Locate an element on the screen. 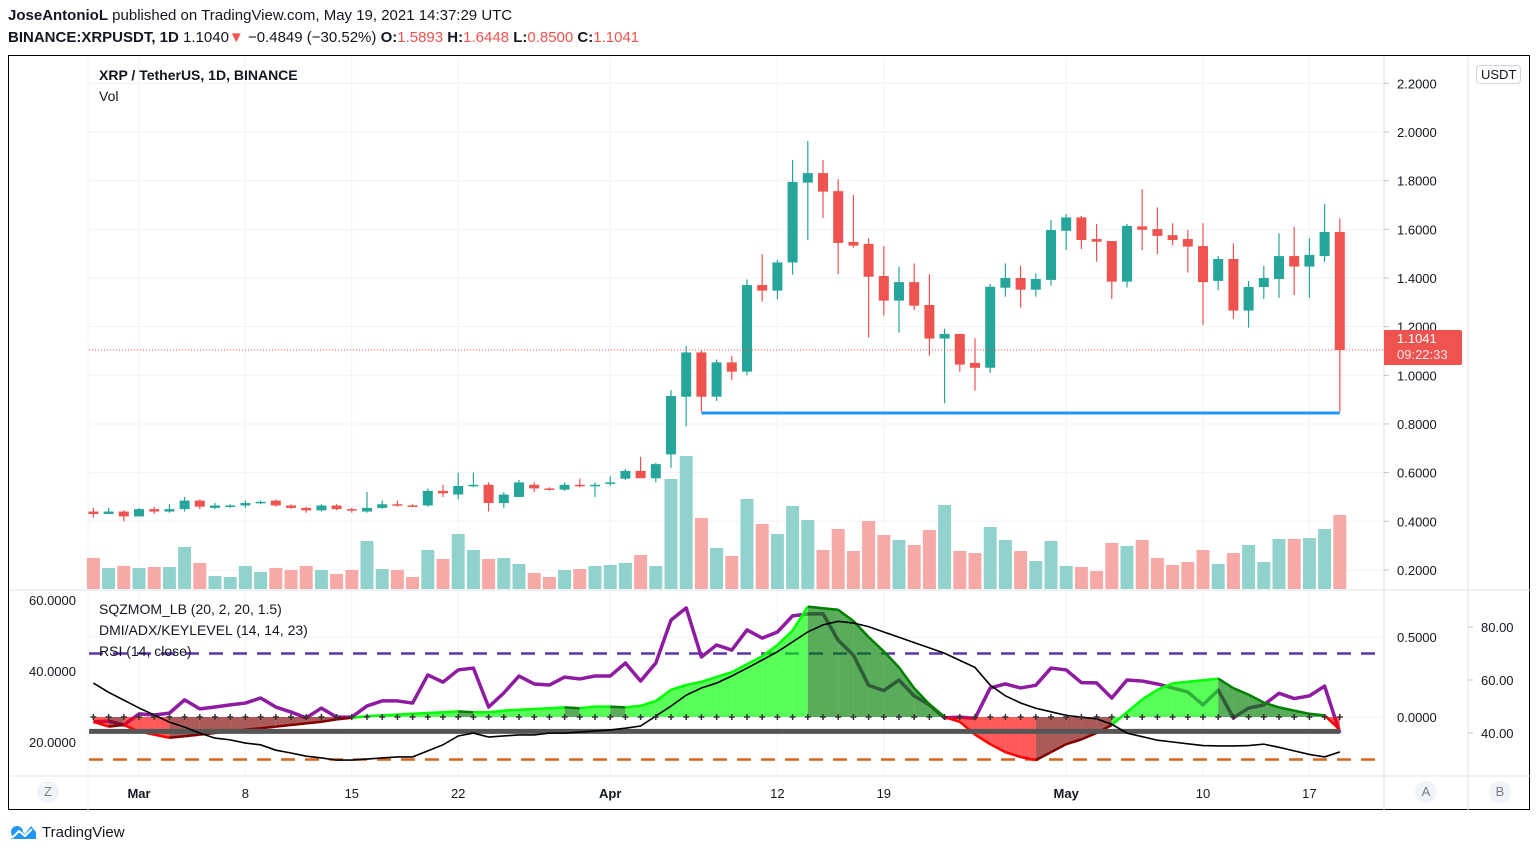  scale-button-b: B is located at coordinates (1500, 792).